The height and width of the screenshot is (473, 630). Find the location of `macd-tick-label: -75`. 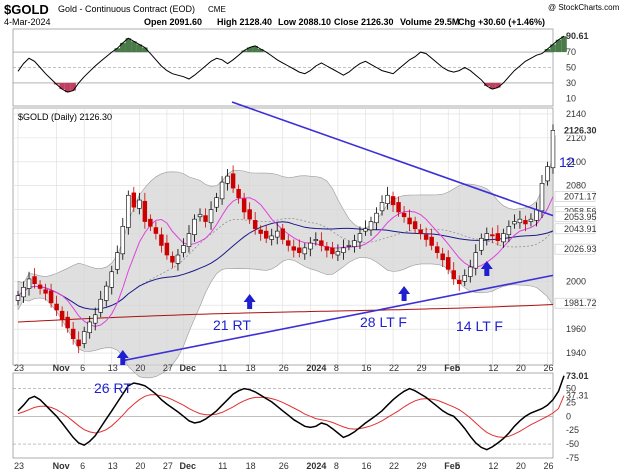

macd-tick-label: -75 is located at coordinates (572, 458).